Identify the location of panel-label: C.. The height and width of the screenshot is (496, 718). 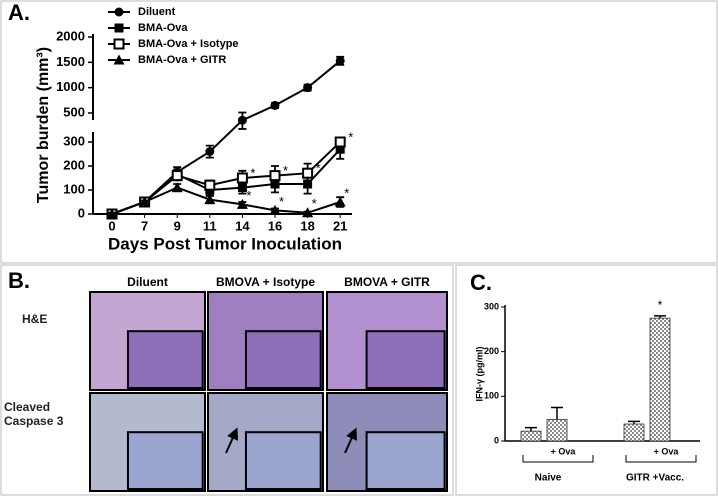
(481, 282).